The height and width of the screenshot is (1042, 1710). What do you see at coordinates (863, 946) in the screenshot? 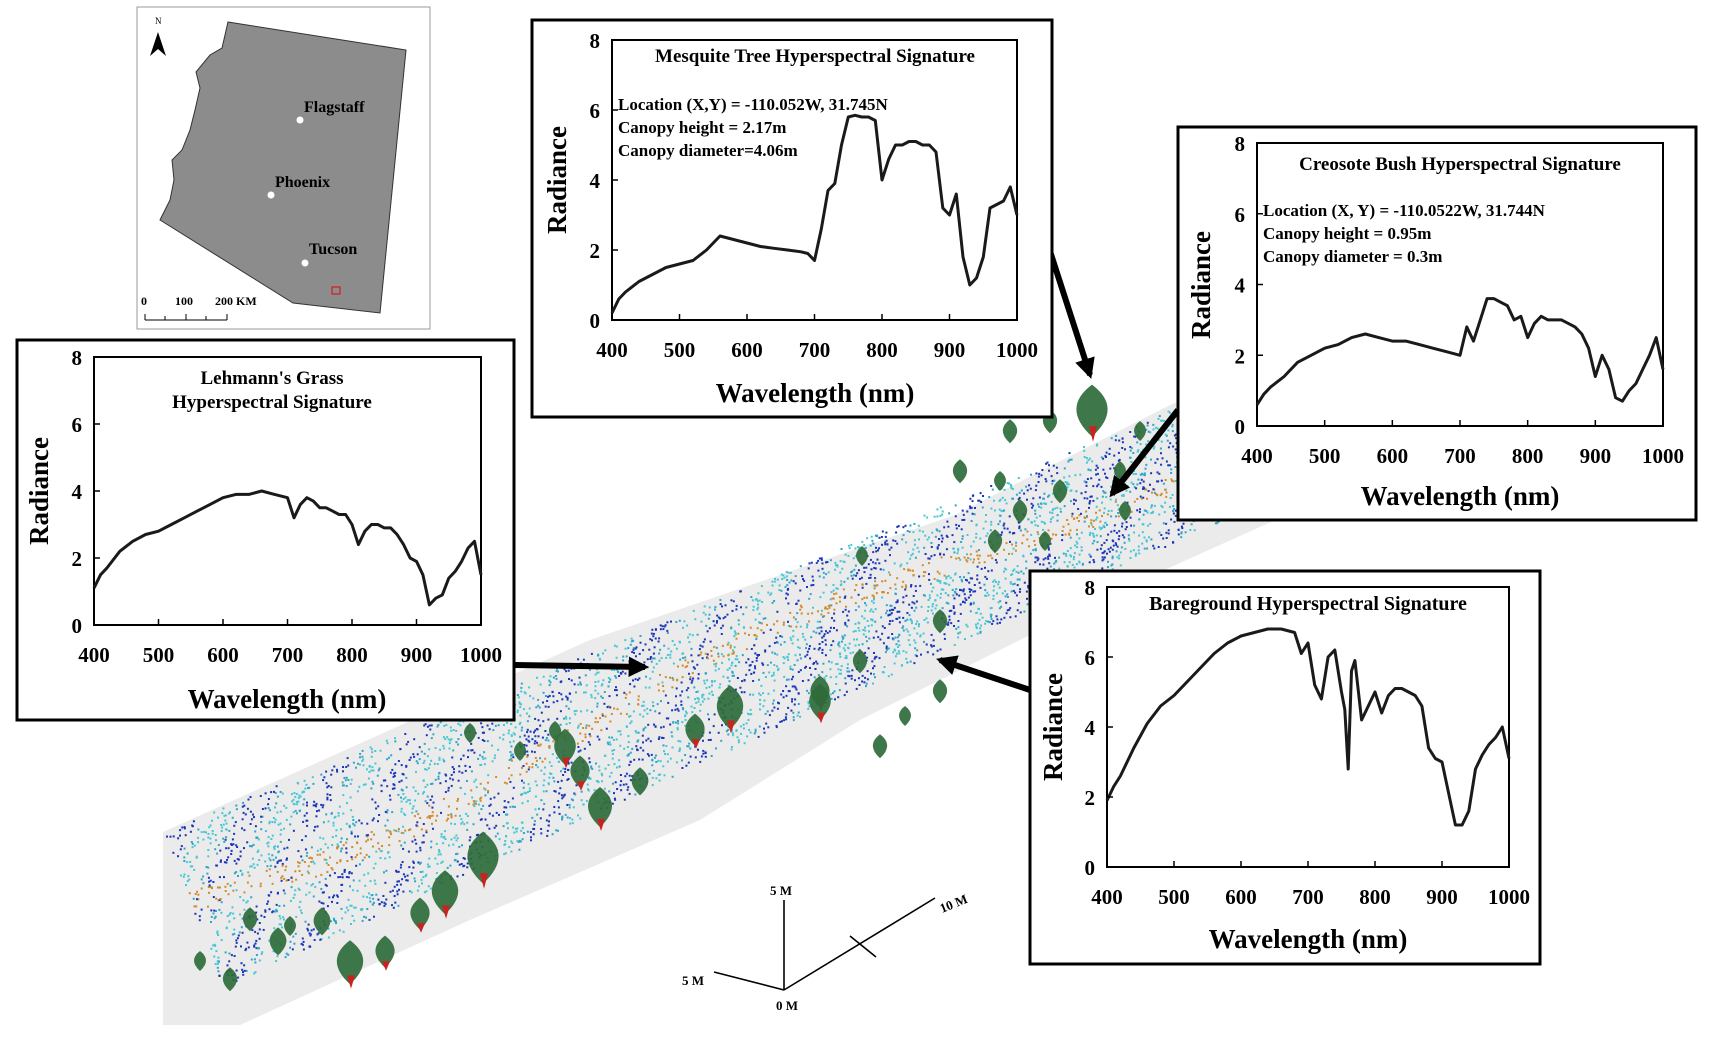
I see `x-axis-tick` at bounding box center [863, 946].